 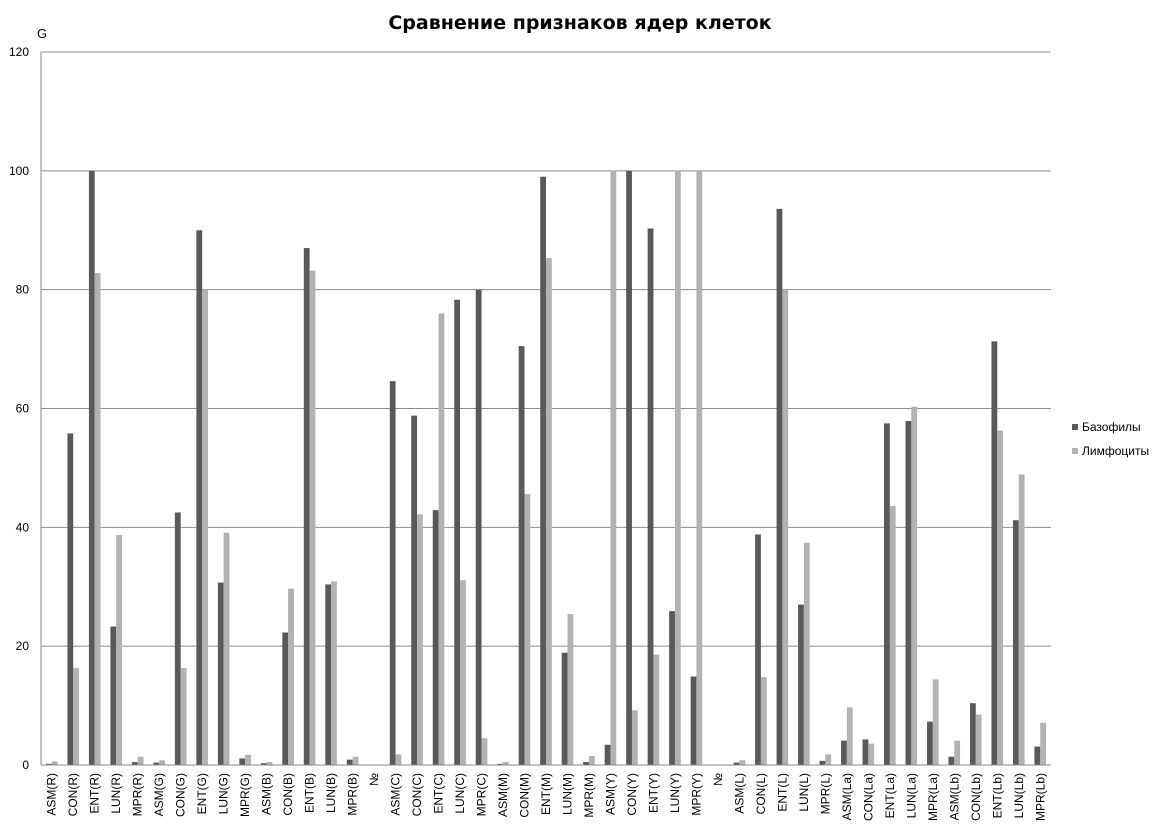 What do you see at coordinates (868, 797) in the screenshot?
I see `x-tick-label: CON(La)` at bounding box center [868, 797].